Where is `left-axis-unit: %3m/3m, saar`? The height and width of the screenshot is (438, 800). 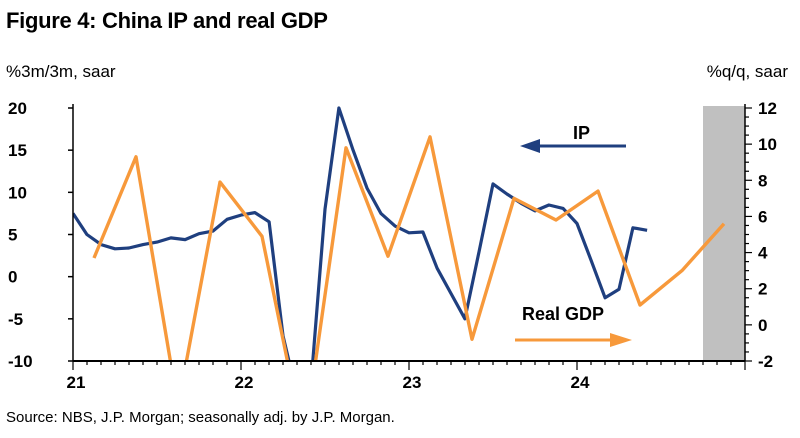
left-axis-unit: %3m/3m, saar is located at coordinates (61, 71).